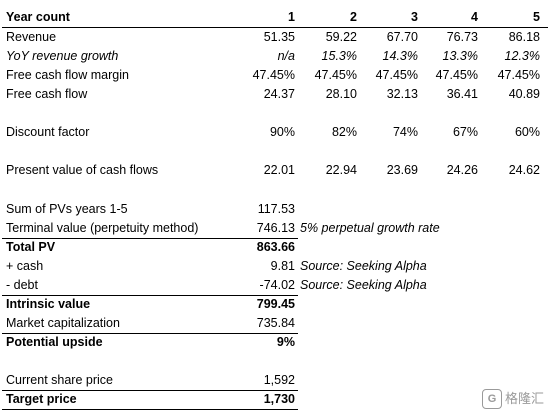 The width and height of the screenshot is (552, 416). Describe the element at coordinates (279, 399) in the screenshot. I see `target-value: 1,730` at that location.